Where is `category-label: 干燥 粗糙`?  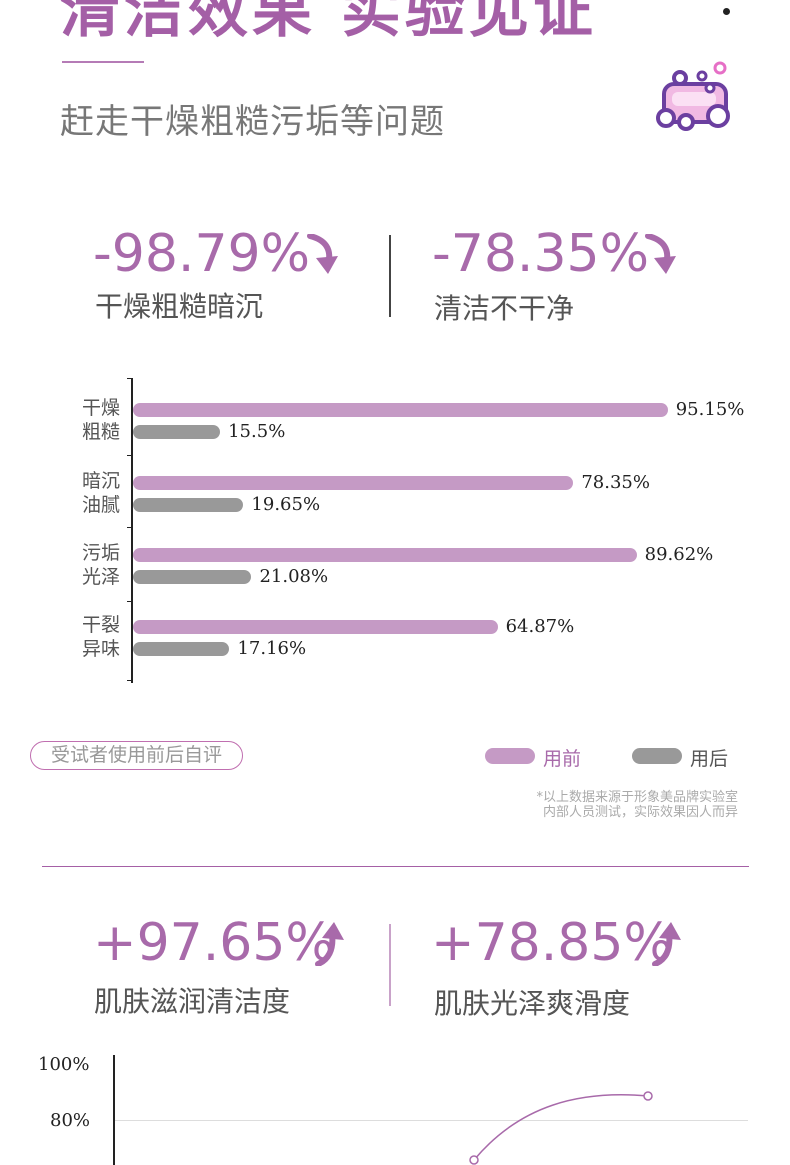
category-label: 干燥 粗糙 is located at coordinates (107, 420).